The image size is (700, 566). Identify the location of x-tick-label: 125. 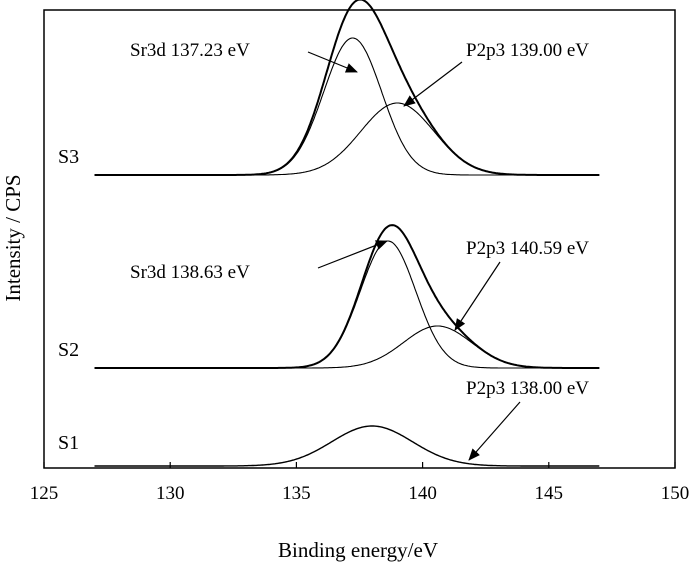
(44, 493).